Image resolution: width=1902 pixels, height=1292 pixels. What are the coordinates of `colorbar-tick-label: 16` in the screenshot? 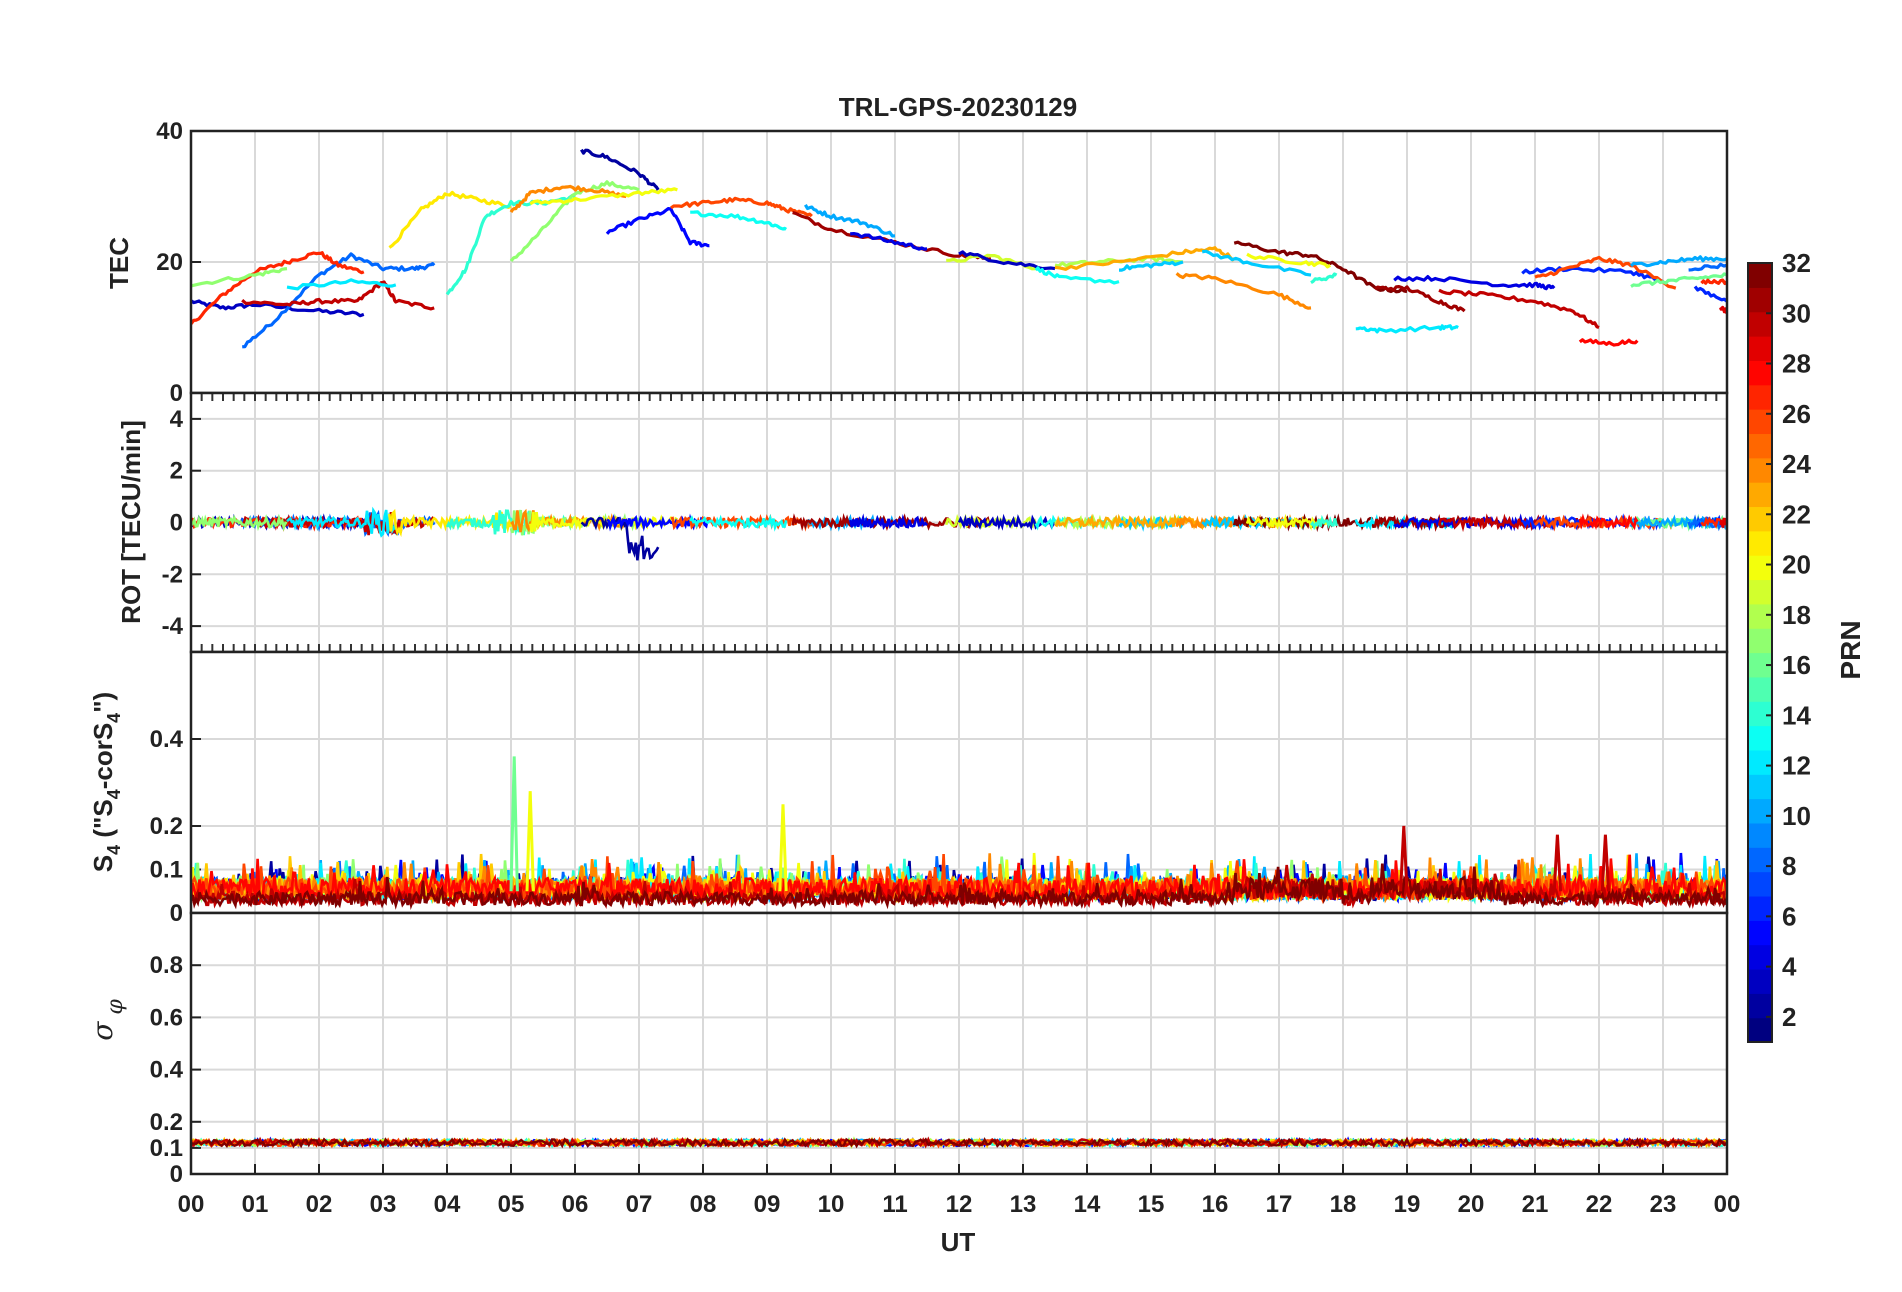 It's located at (1796, 665).